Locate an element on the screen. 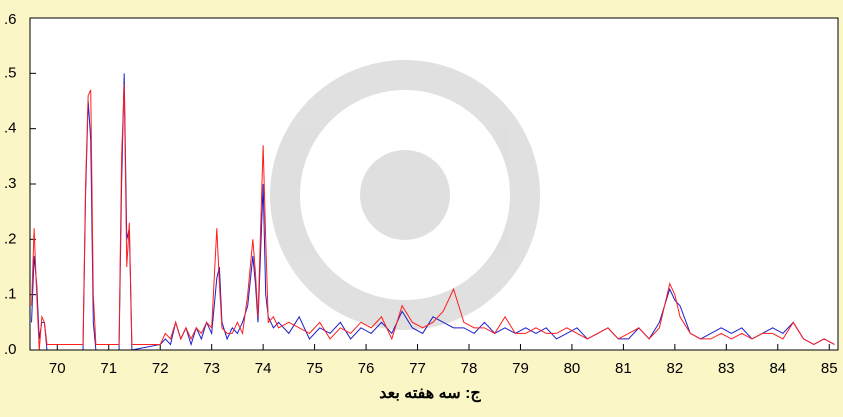  y-tick-label: .6 is located at coordinates (10, 19).